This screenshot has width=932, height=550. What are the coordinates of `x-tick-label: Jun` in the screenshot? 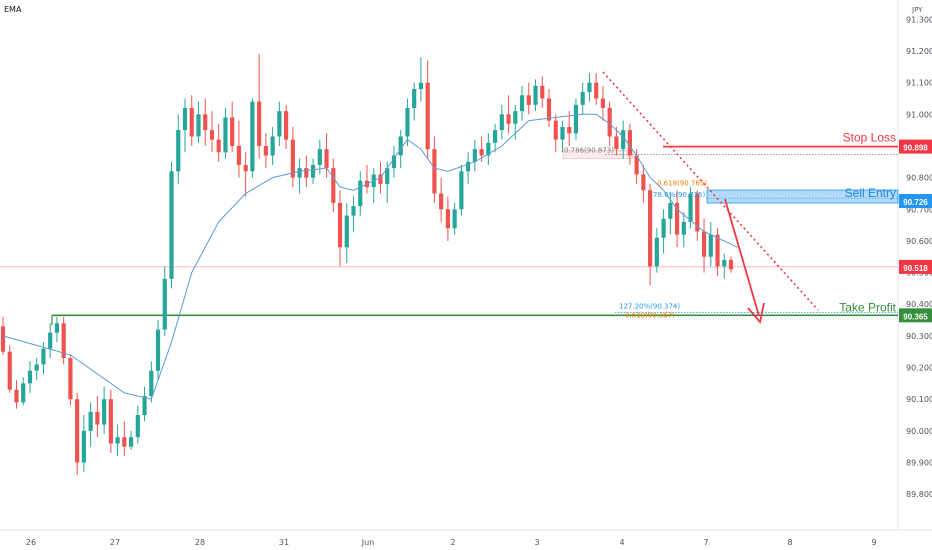 It's located at (368, 542).